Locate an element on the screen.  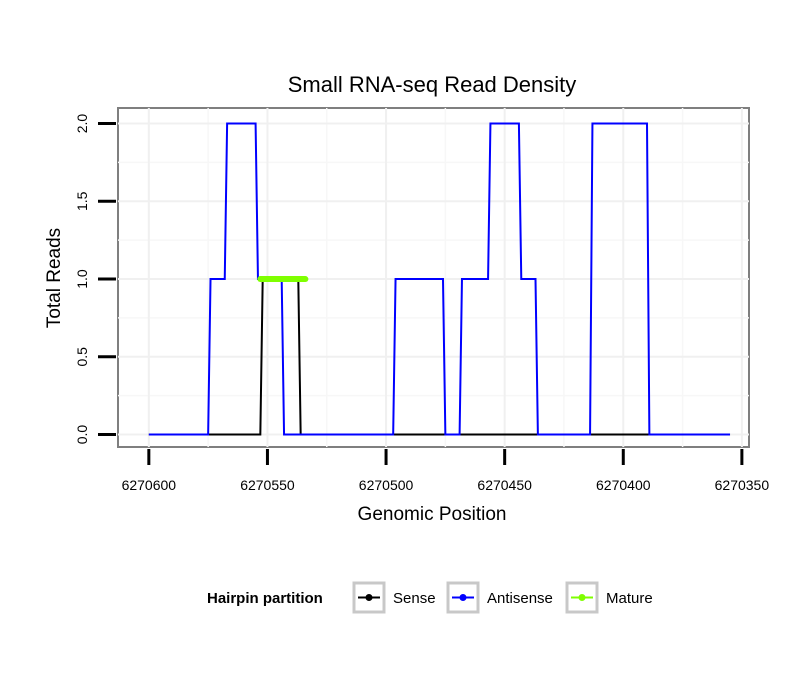
legend-item-antisense: Antisense is located at coordinates (499, 597).